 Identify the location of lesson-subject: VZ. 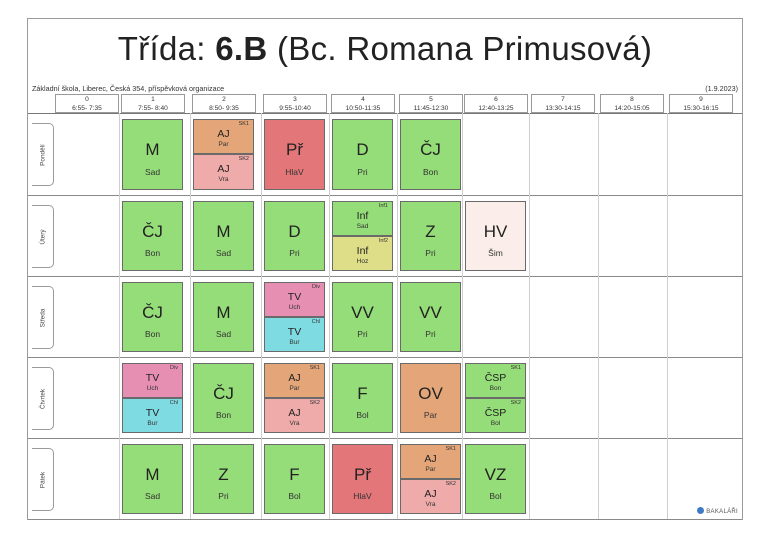
(495, 474).